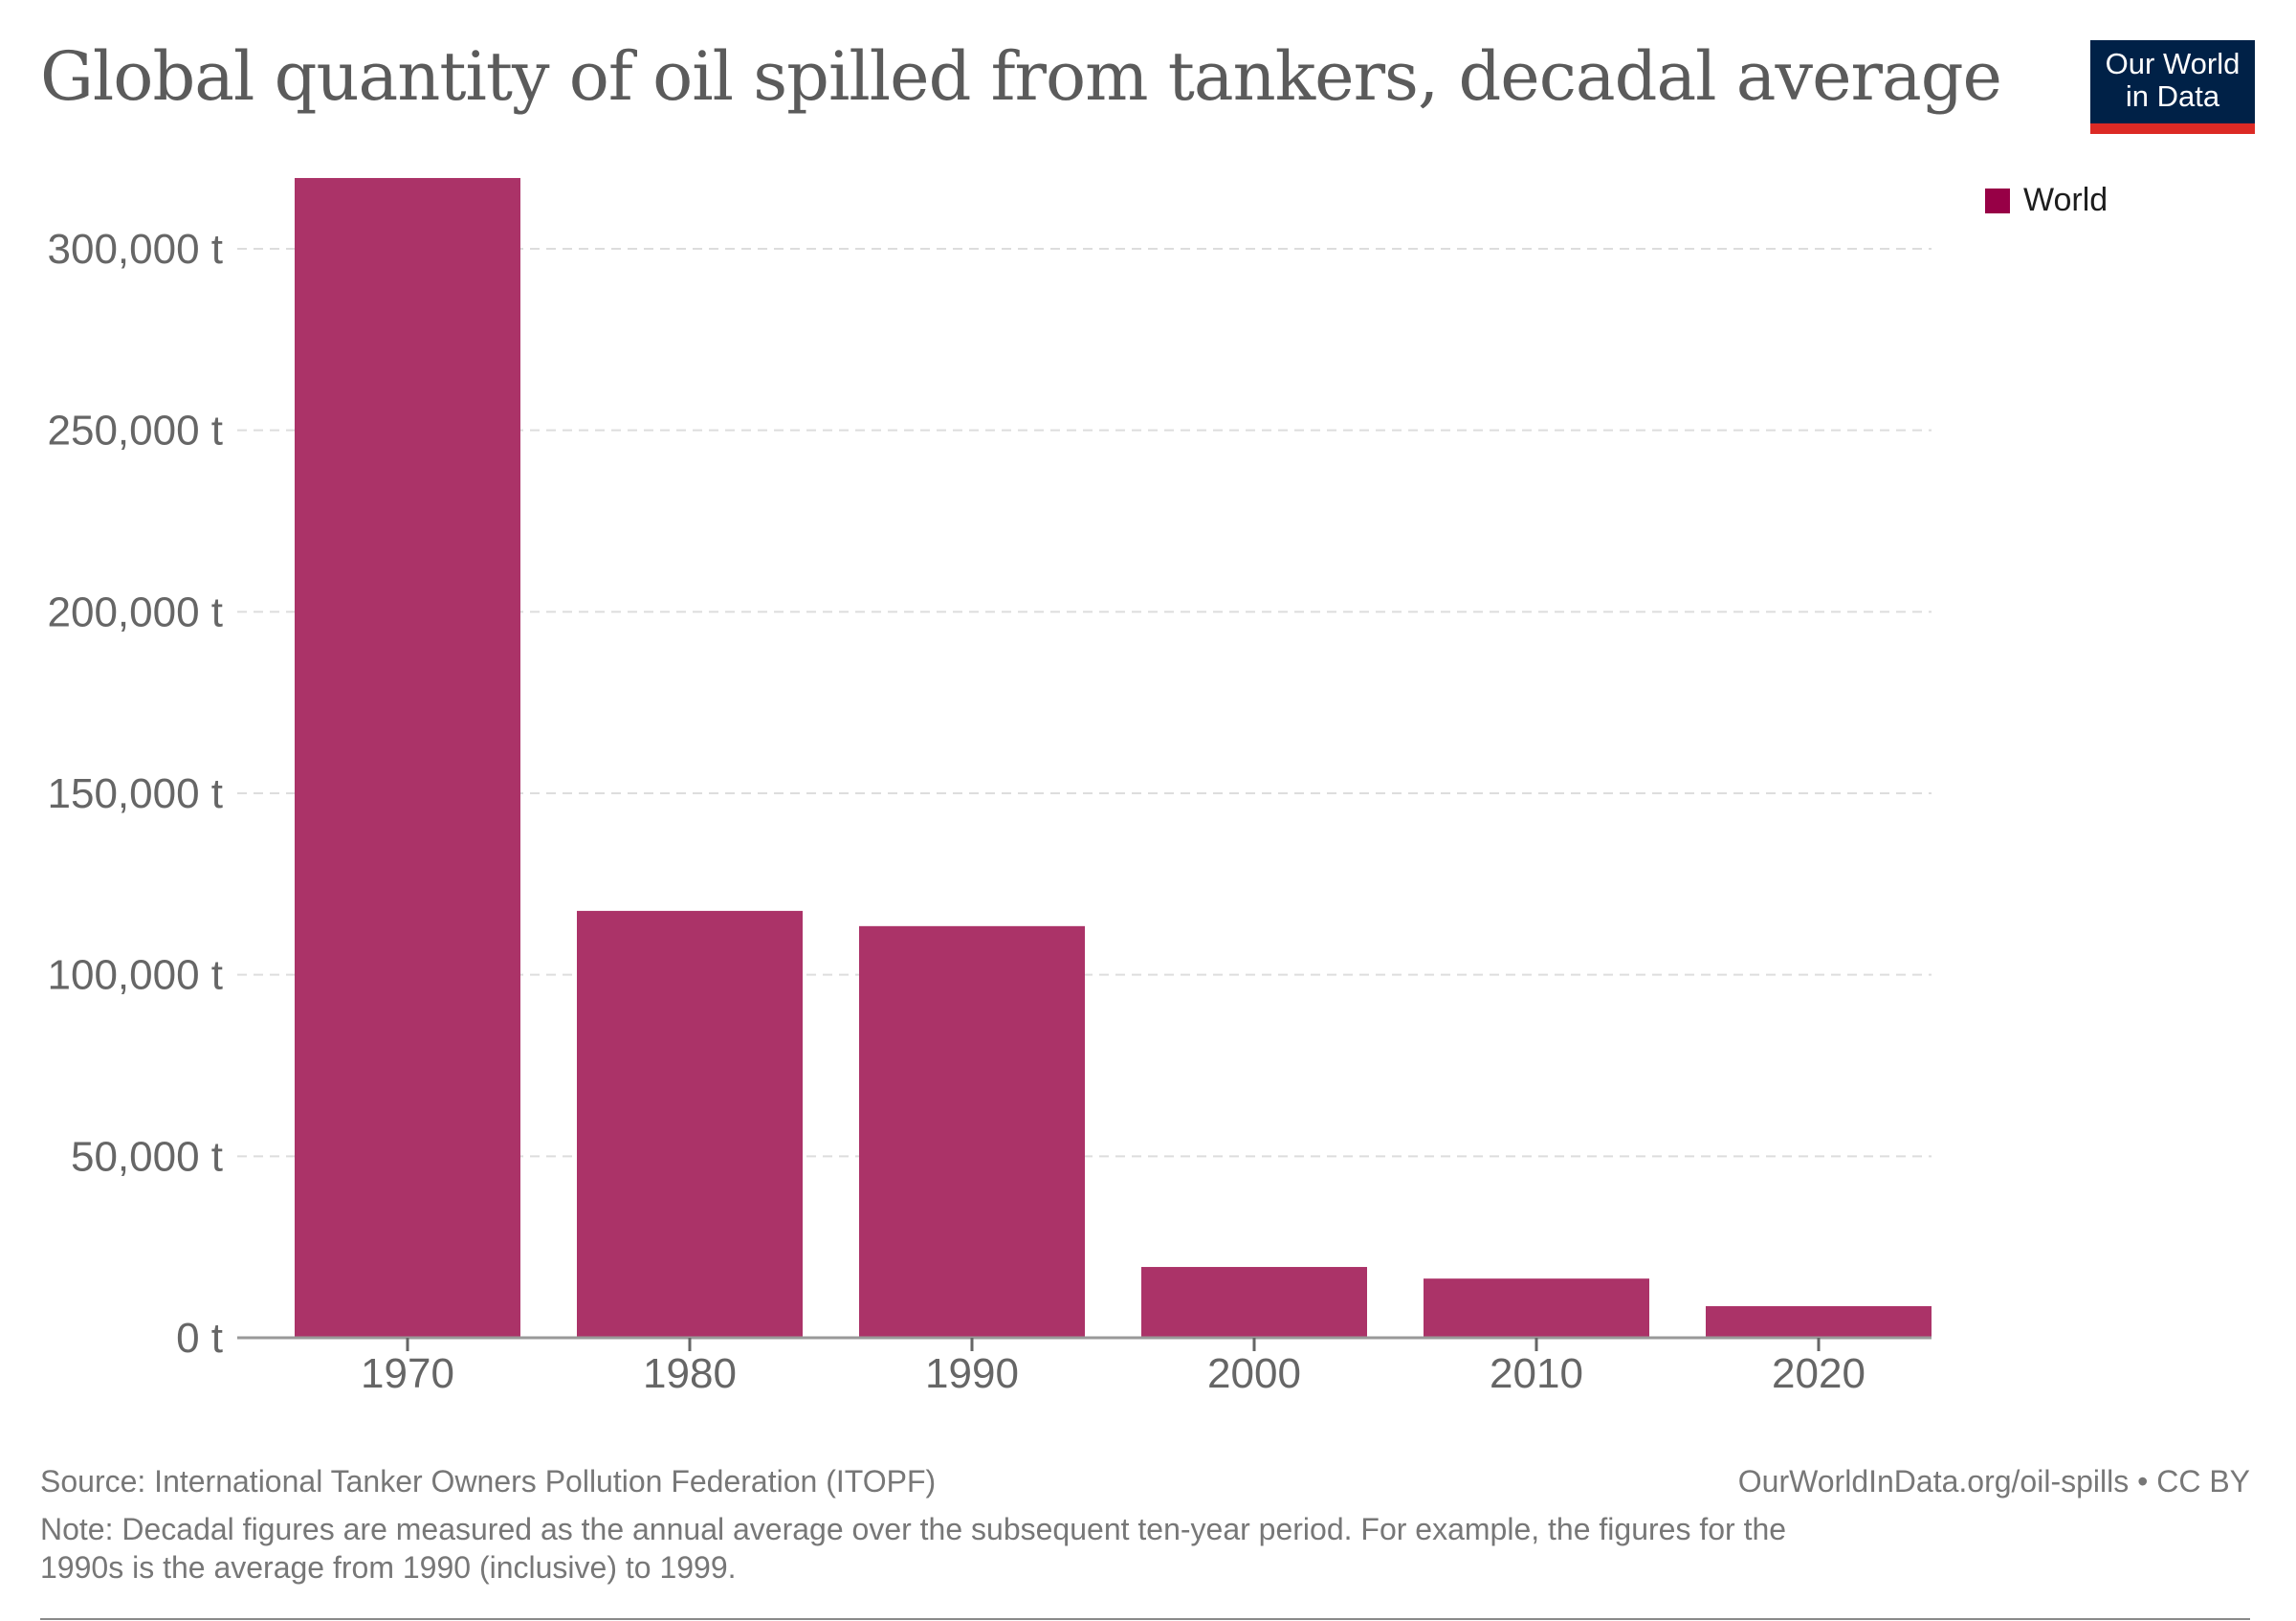 This screenshot has width=2296, height=1621. I want to click on bar-1980, so click(690, 1124).